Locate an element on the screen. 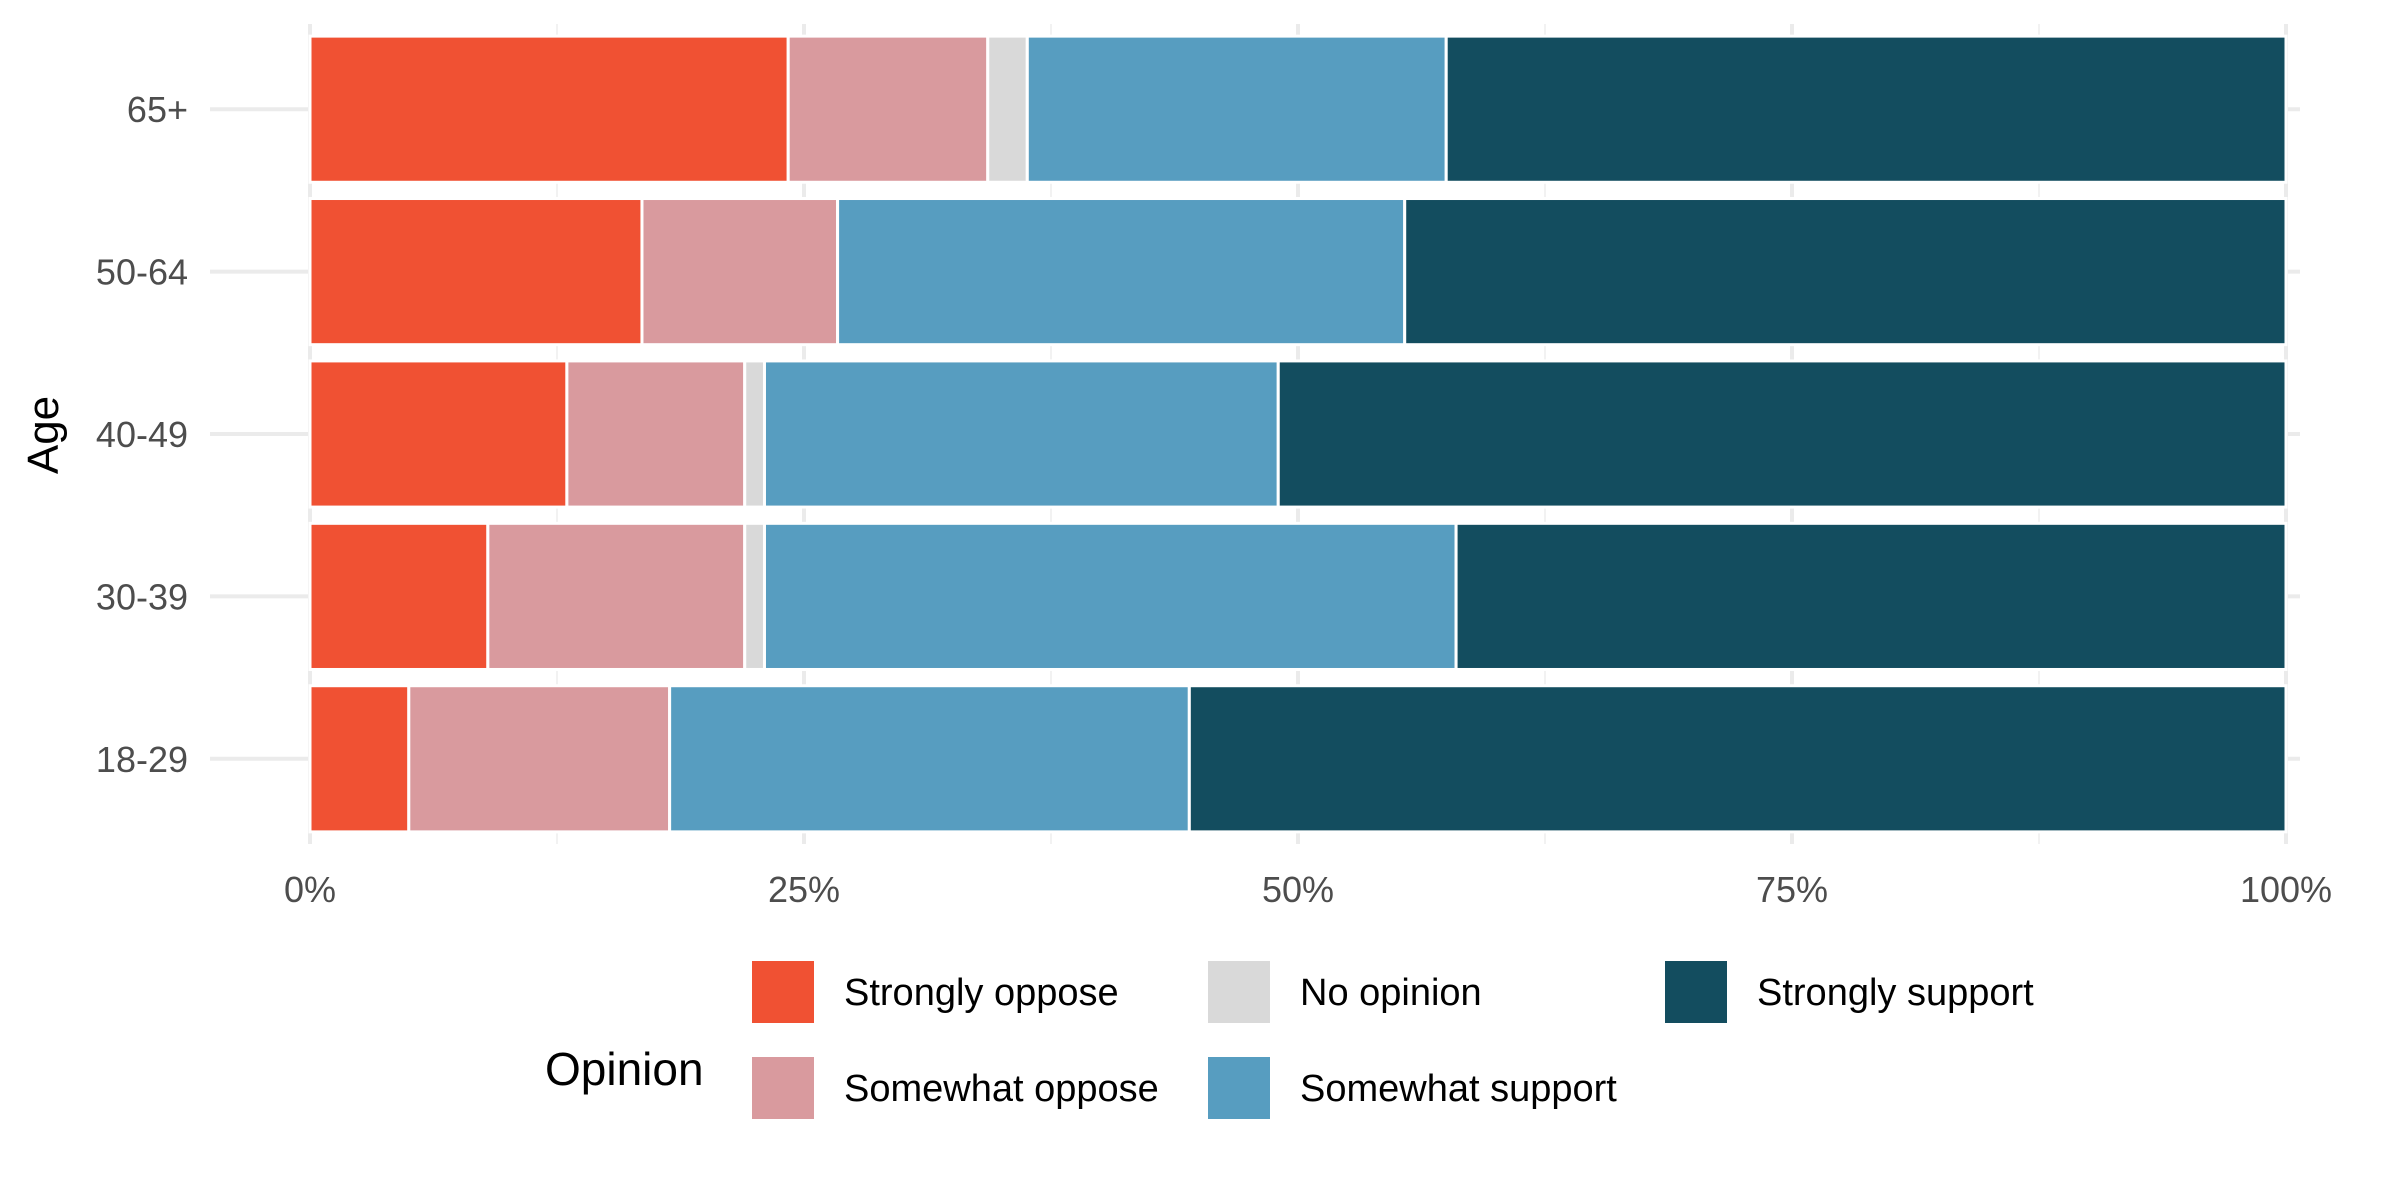  x-tick-label: 25% is located at coordinates (804, 889).